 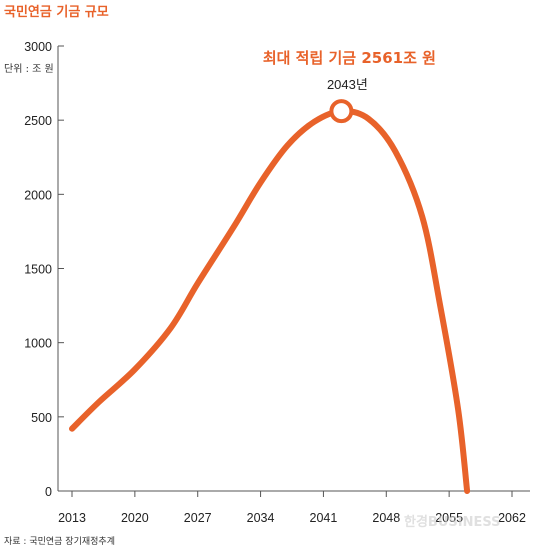 I want to click on x-tick-label: 2027, so click(x=198, y=518).